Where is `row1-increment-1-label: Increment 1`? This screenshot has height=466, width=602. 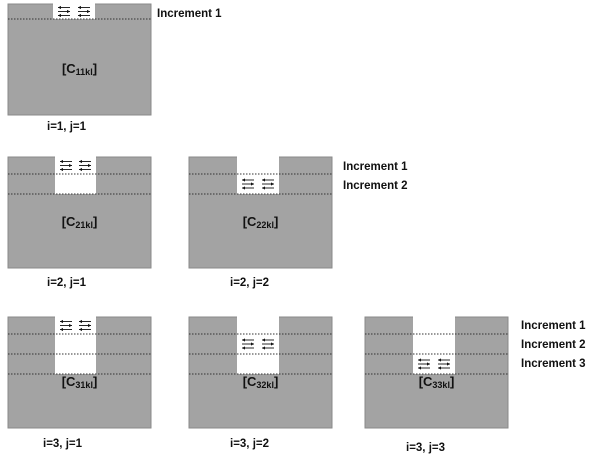
row1-increment-1-label: Increment 1 is located at coordinates (189, 14).